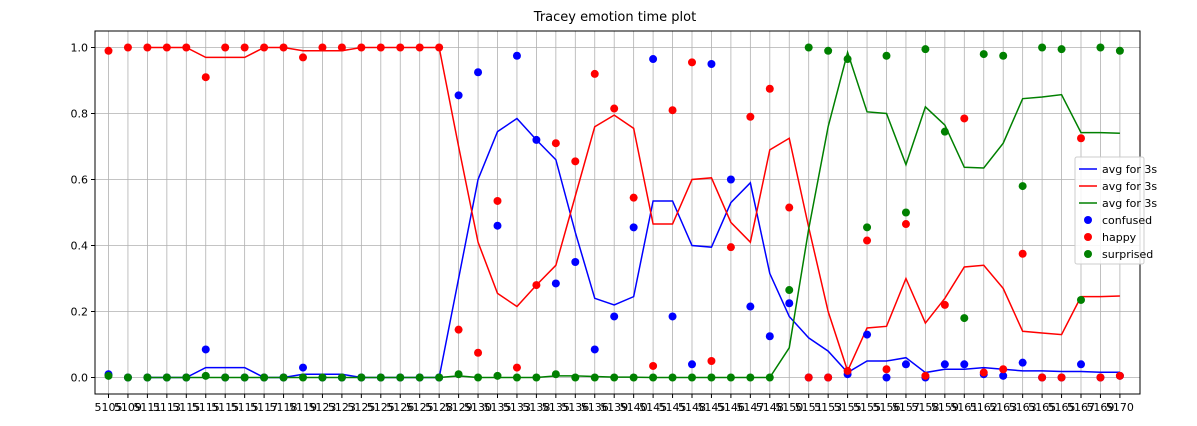 The height and width of the screenshot is (426, 1197). I want to click on x-tick-label: 5153, so click(828, 407).